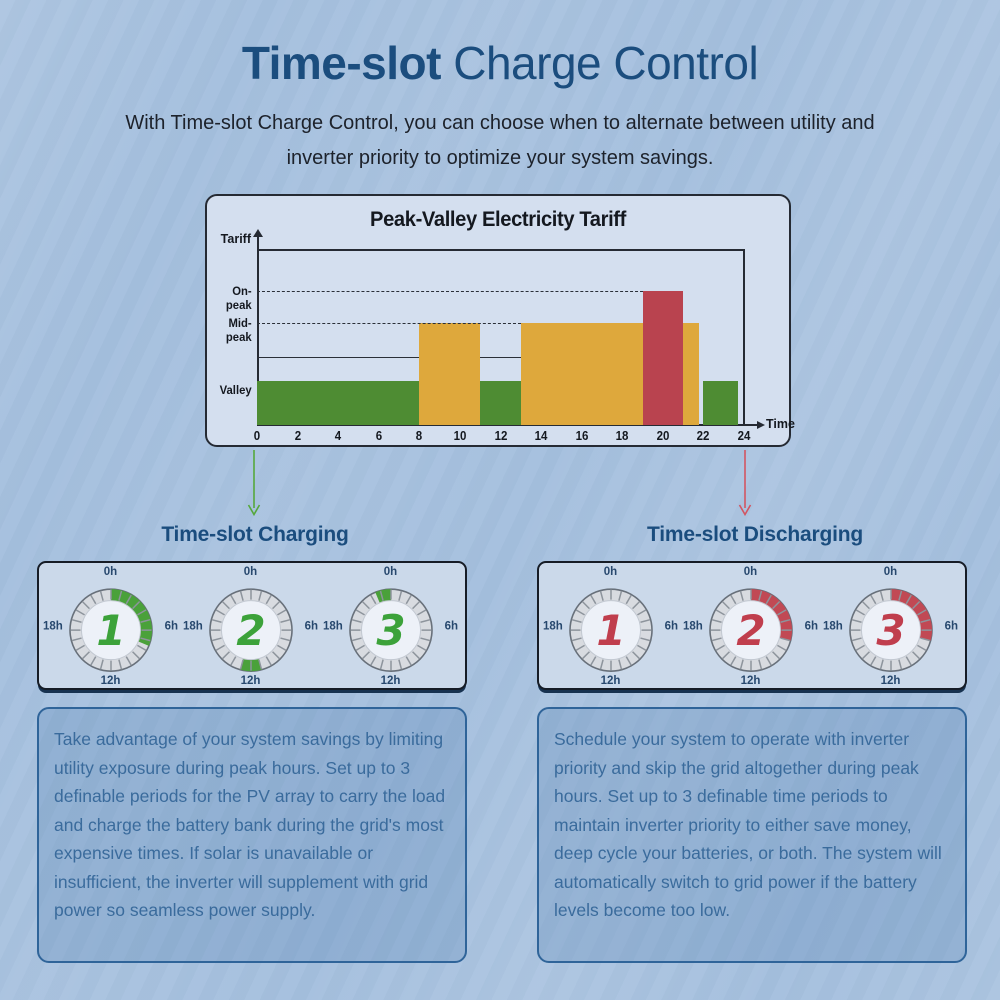 The height and width of the screenshot is (1000, 1000). Describe the element at coordinates (755, 534) in the screenshot. I see `discharging-heading: Time-slot Discharging` at that location.